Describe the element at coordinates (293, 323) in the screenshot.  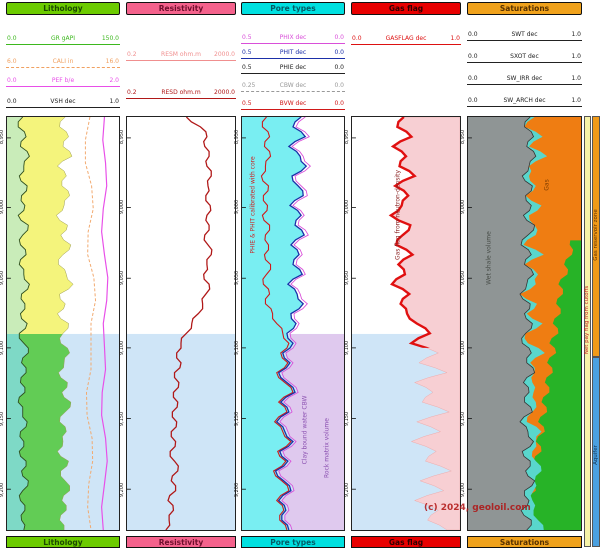
I see `track-curves-pore-types` at that location.